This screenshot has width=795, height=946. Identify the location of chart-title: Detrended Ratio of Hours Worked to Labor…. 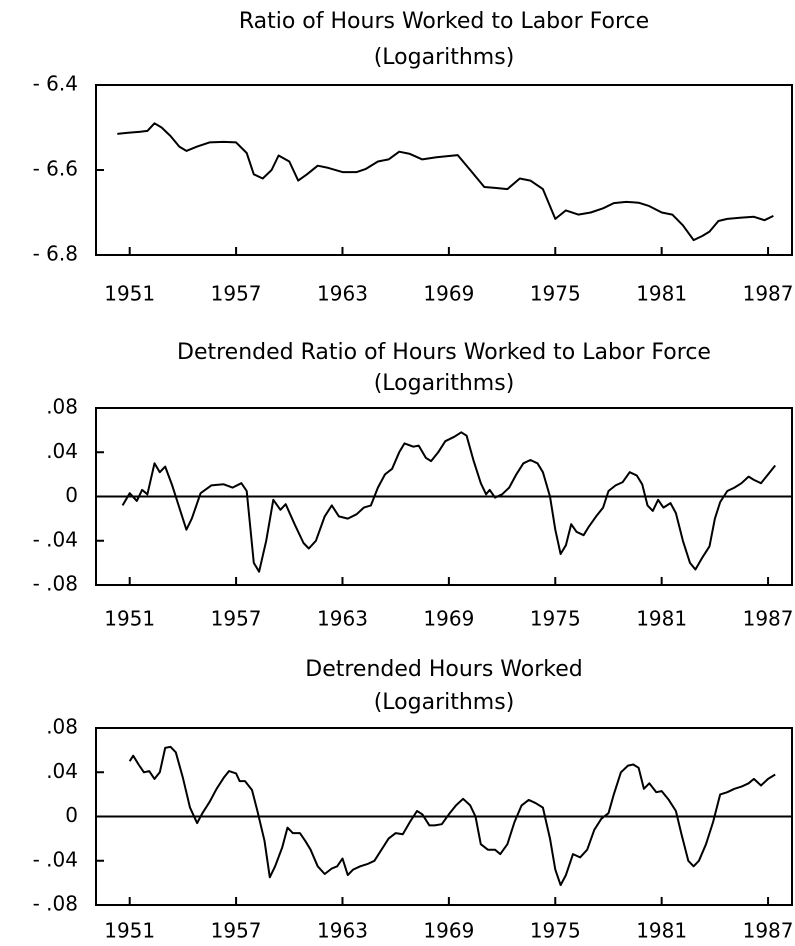
(444, 352).